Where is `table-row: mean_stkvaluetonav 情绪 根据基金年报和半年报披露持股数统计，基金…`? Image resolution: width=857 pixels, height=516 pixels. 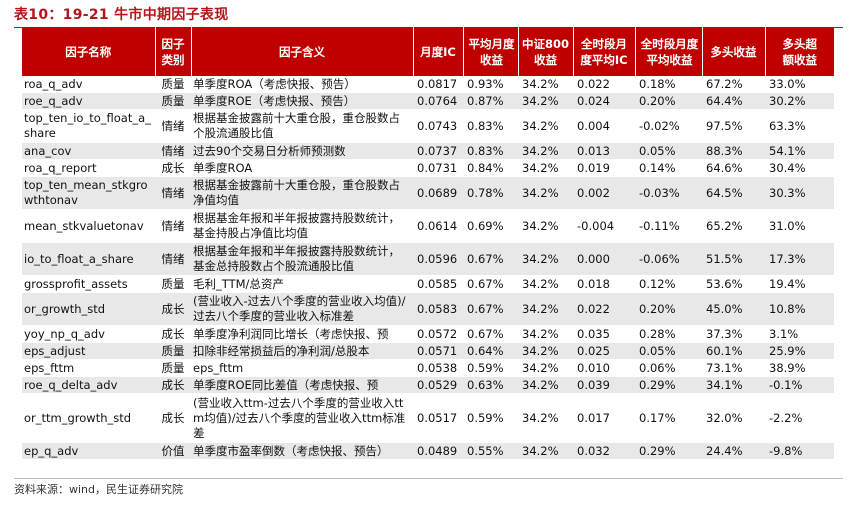
table-row: mean_stkvaluetonav 情绪 根据基金年报和半年报披露持股数统计，基金… is located at coordinates (428, 226).